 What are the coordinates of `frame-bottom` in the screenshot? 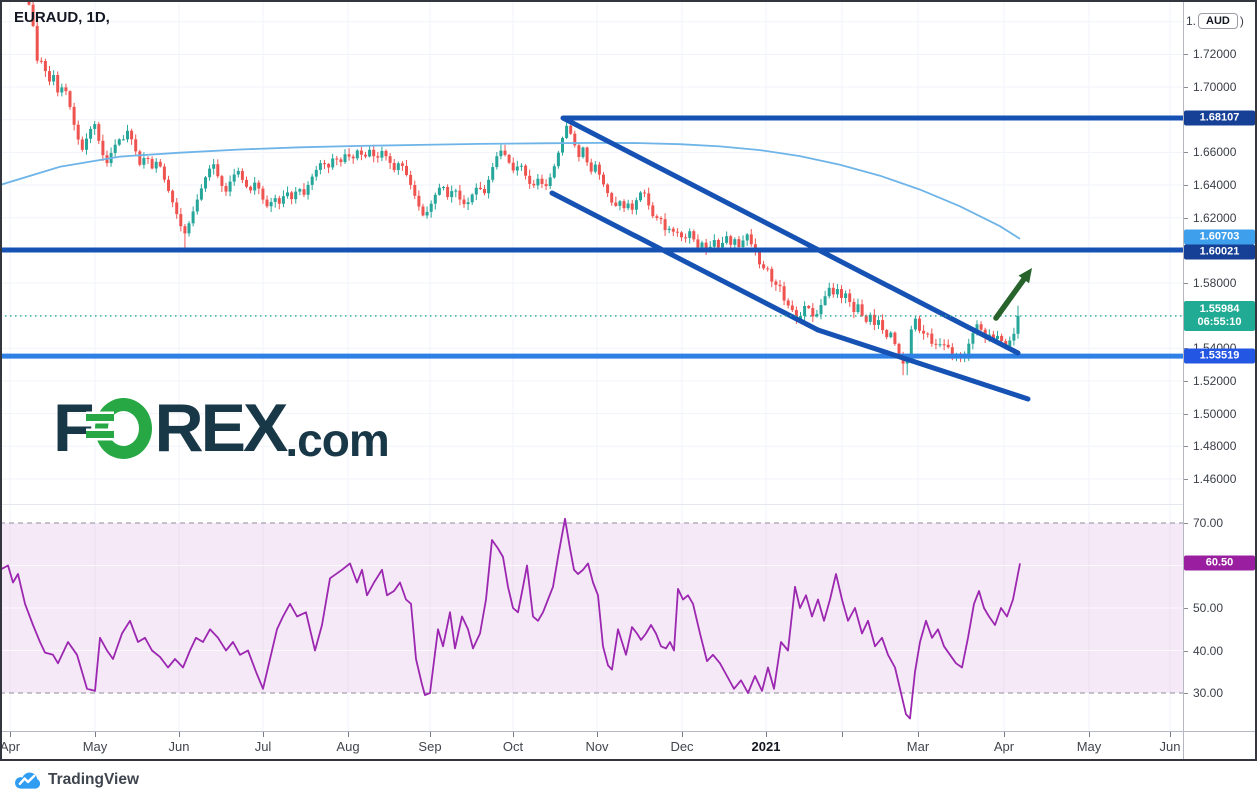 It's located at (628, 760).